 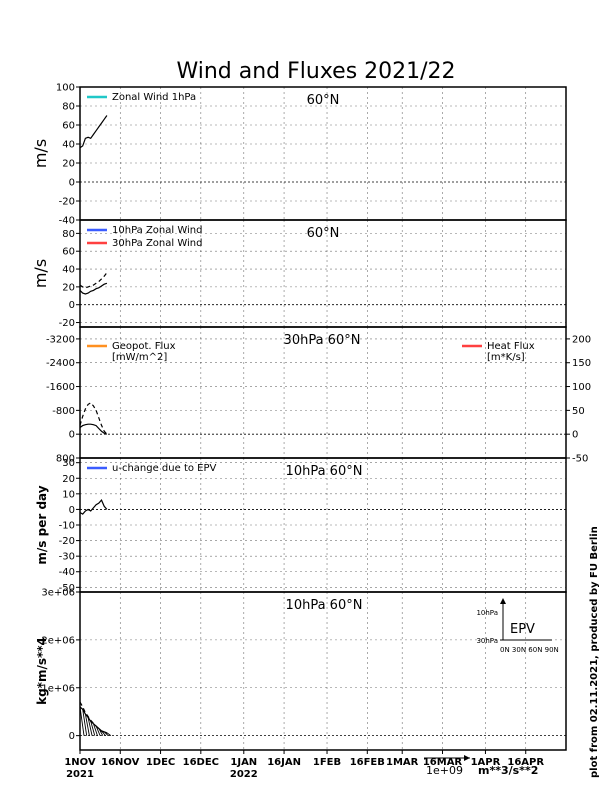 I want to click on x-tick-label: 16NOV, so click(x=120, y=762).